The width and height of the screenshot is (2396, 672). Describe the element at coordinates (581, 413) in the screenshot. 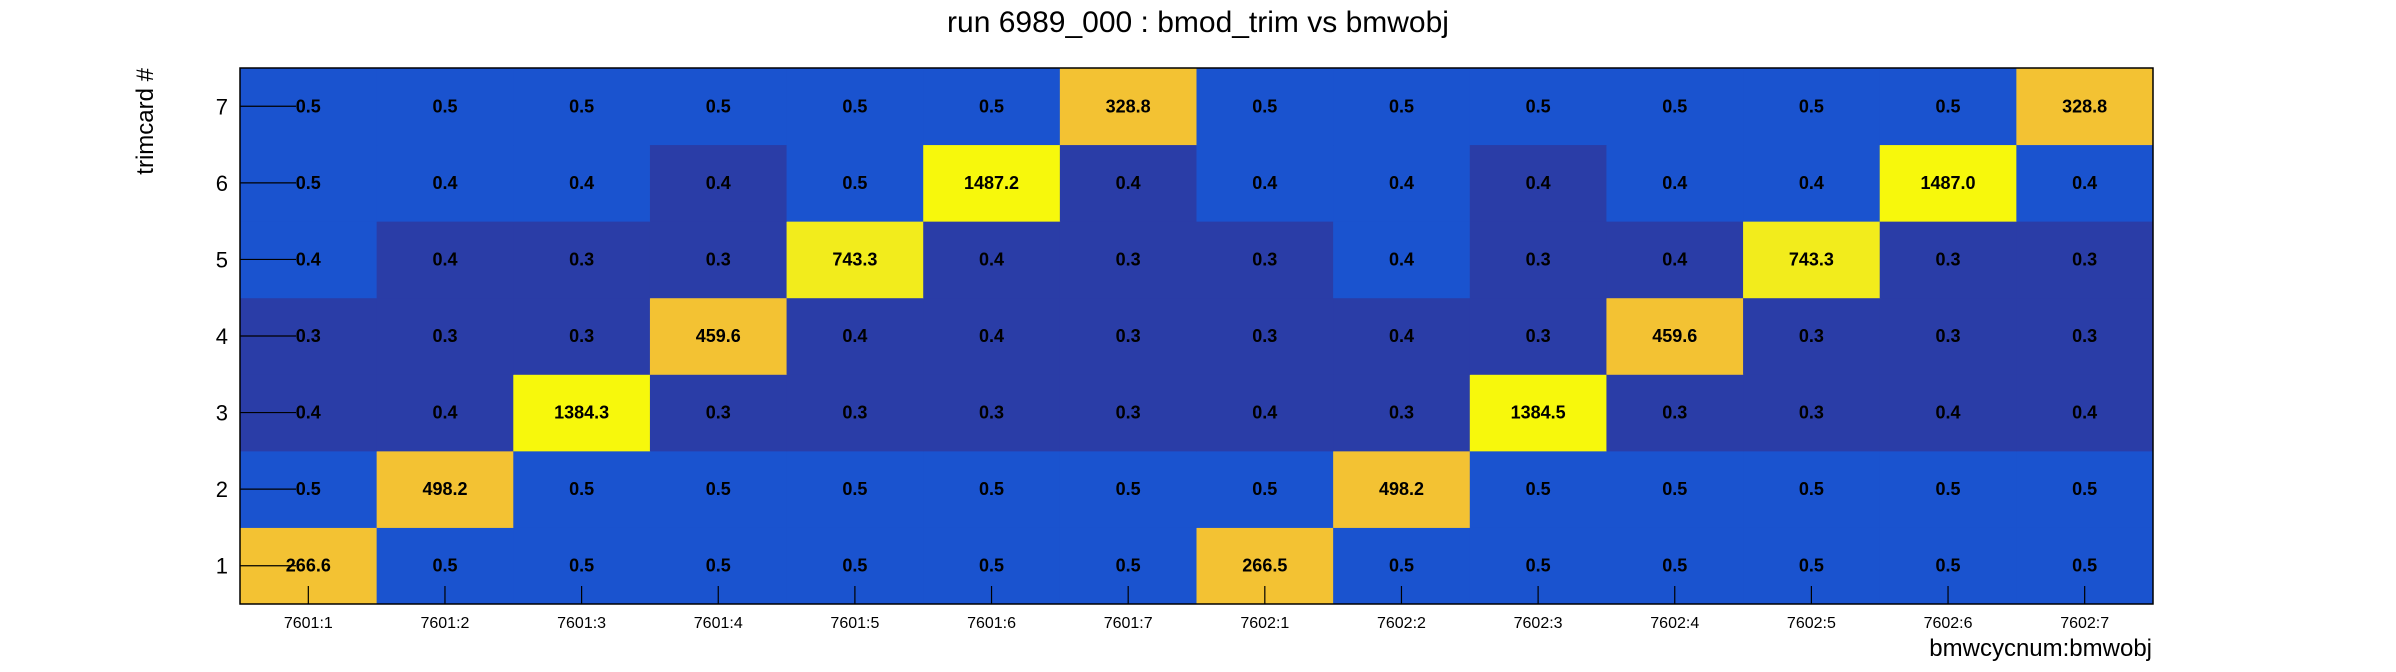

I see `cell-value-label: 1384.3` at that location.